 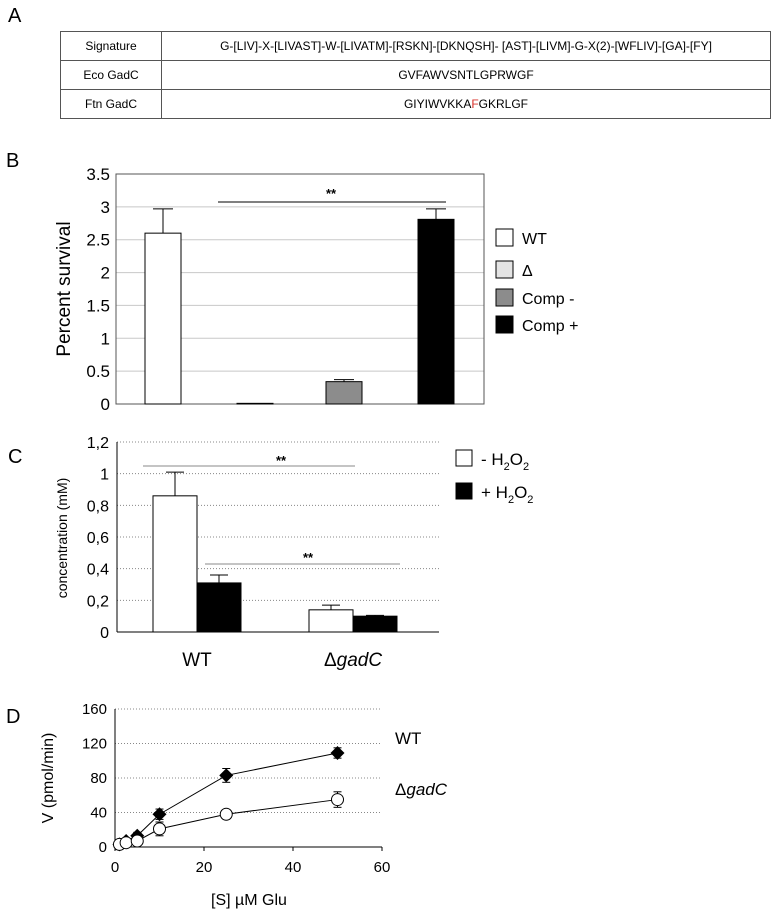 What do you see at coordinates (421, 789) in the screenshot?
I see `series-label: ΔgadC` at bounding box center [421, 789].